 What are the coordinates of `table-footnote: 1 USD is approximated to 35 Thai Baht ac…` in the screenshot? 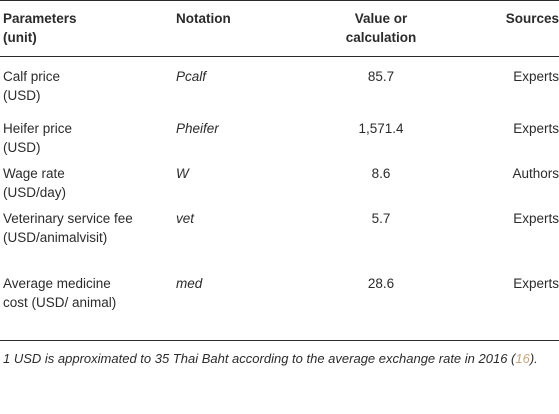 It's located at (279, 358).